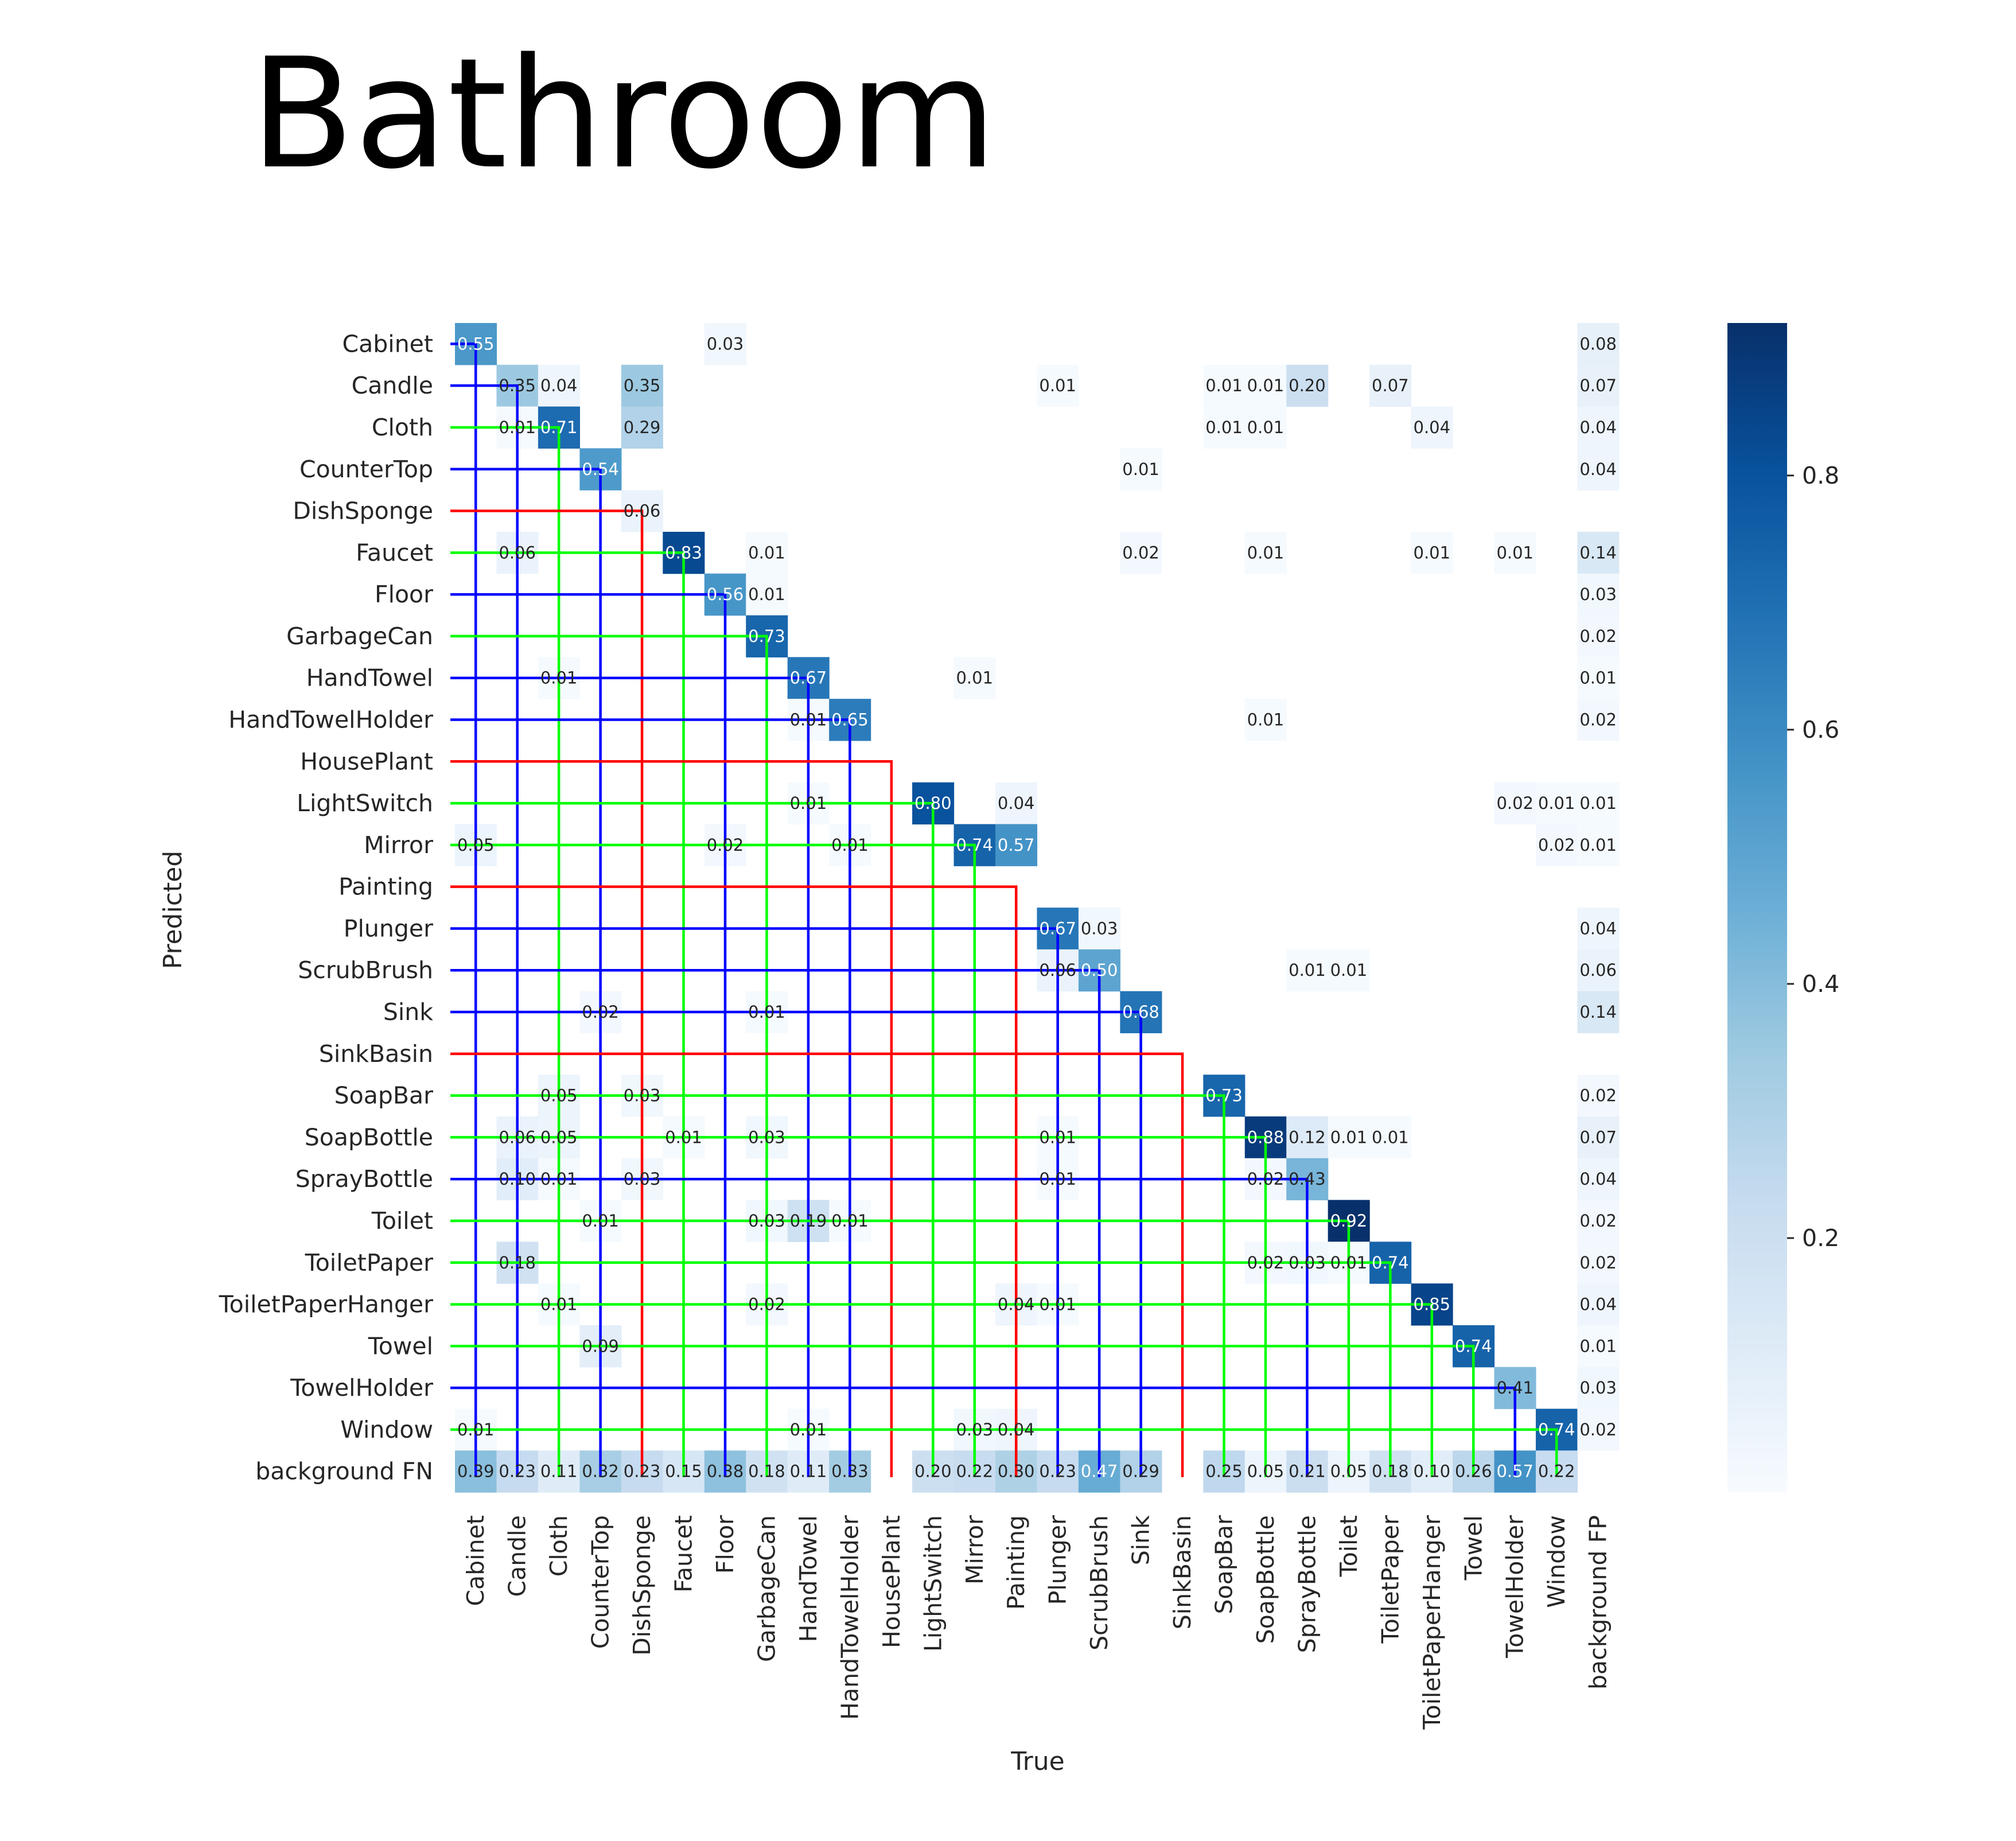 This screenshot has width=2016, height=1841. Describe the element at coordinates (1058, 1560) in the screenshot. I see `column-tick-label: Plunger` at that location.